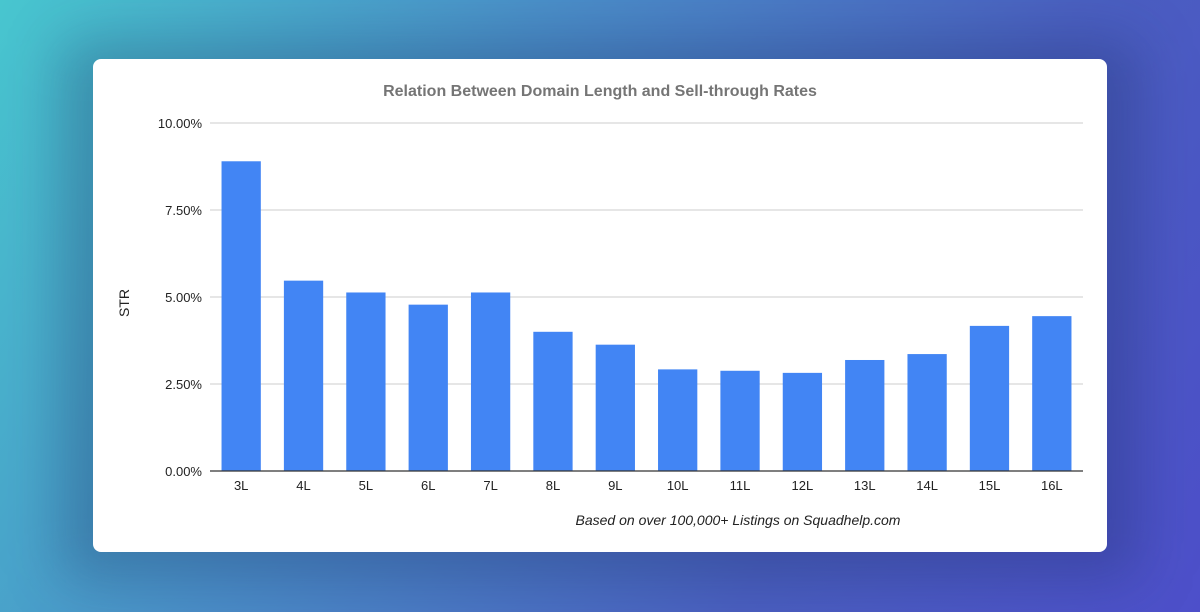 The width and height of the screenshot is (1200, 612). I want to click on y-tick-label: 5.00%, so click(183, 297).